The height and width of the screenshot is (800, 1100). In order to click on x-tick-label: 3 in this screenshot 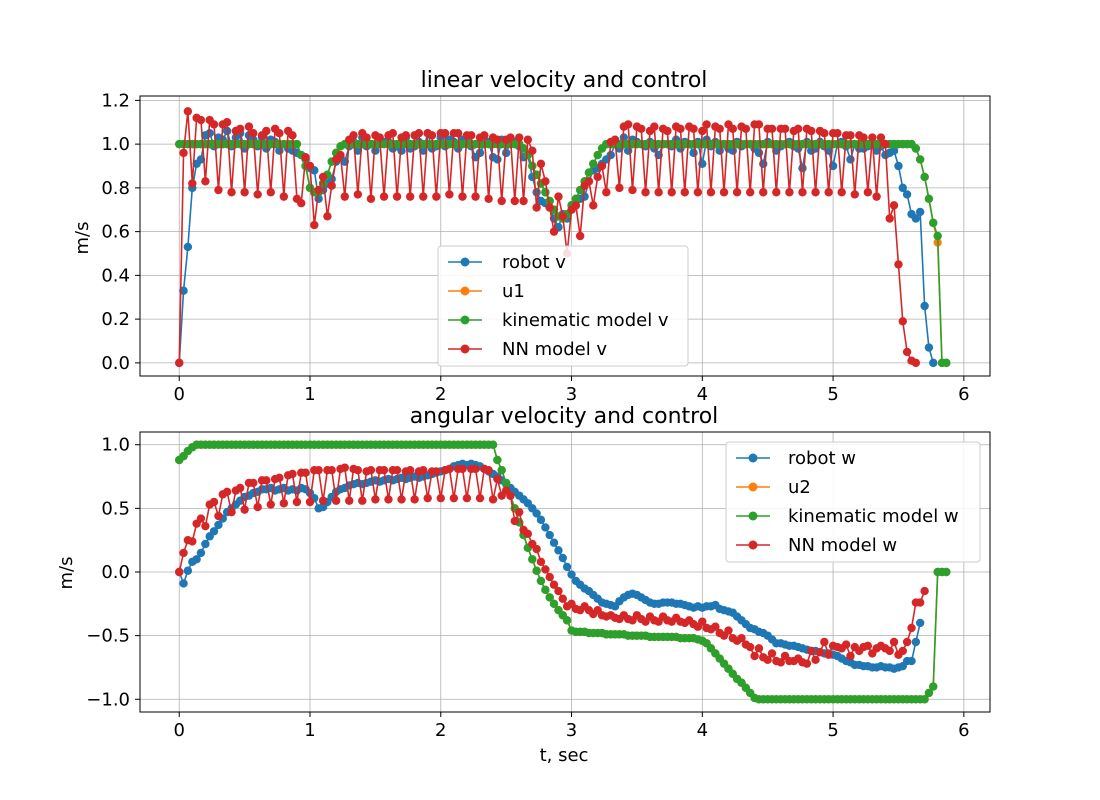, I will do `click(571, 730)`.